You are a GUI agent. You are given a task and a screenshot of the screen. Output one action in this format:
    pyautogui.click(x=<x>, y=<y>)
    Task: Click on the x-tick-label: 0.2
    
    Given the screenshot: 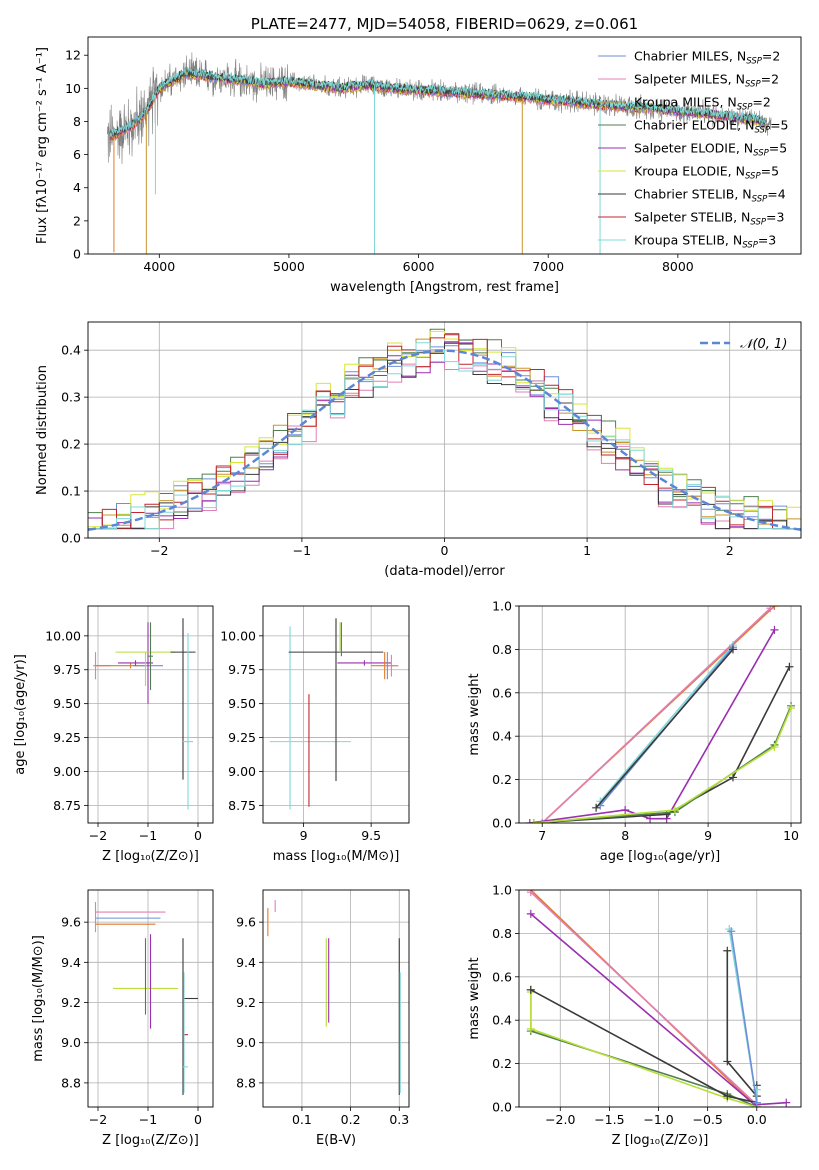 What is the action you would take?
    pyautogui.click(x=351, y=1119)
    